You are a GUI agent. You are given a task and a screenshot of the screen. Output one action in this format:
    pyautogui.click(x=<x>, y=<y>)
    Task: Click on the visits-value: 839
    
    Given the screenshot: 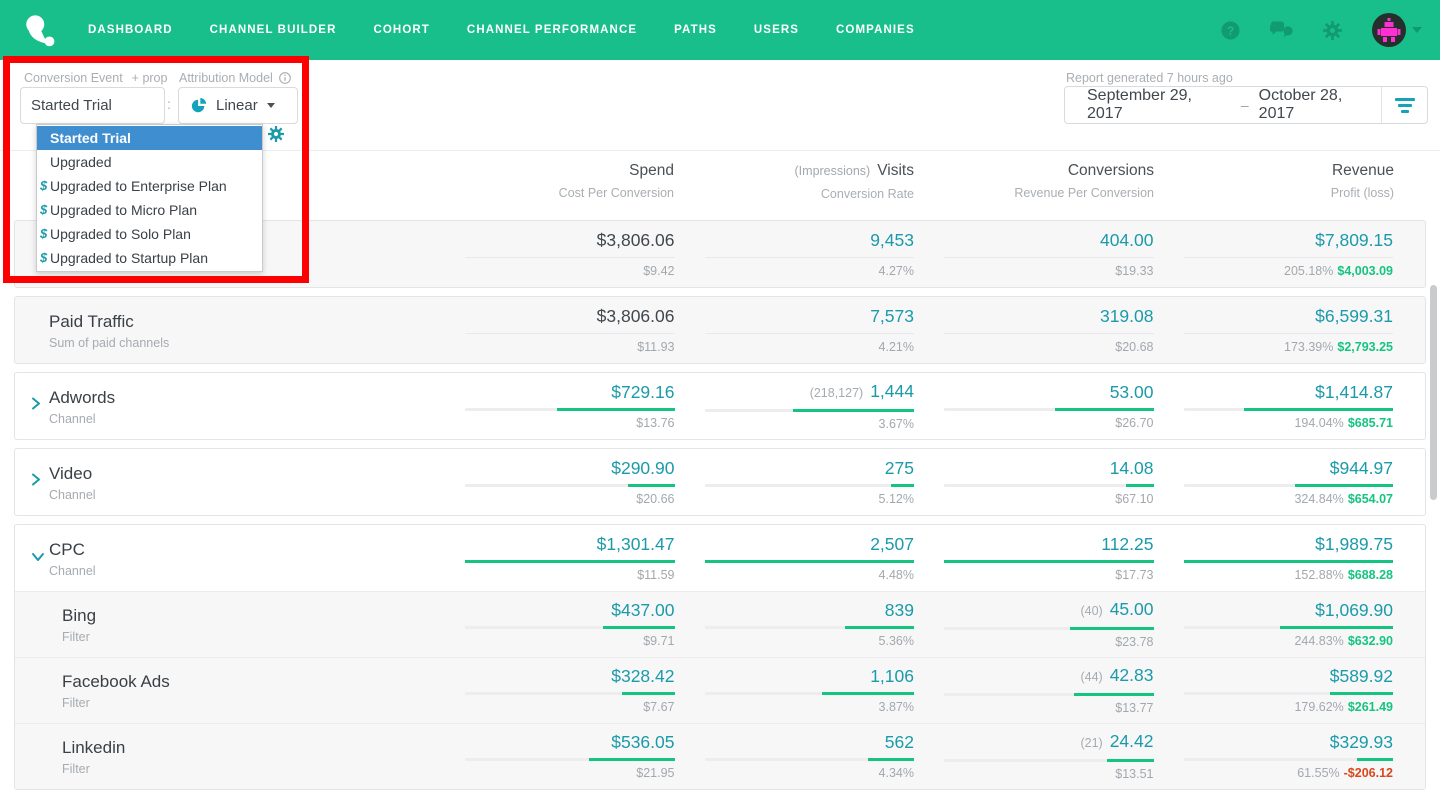 What is the action you would take?
    pyautogui.click(x=899, y=610)
    